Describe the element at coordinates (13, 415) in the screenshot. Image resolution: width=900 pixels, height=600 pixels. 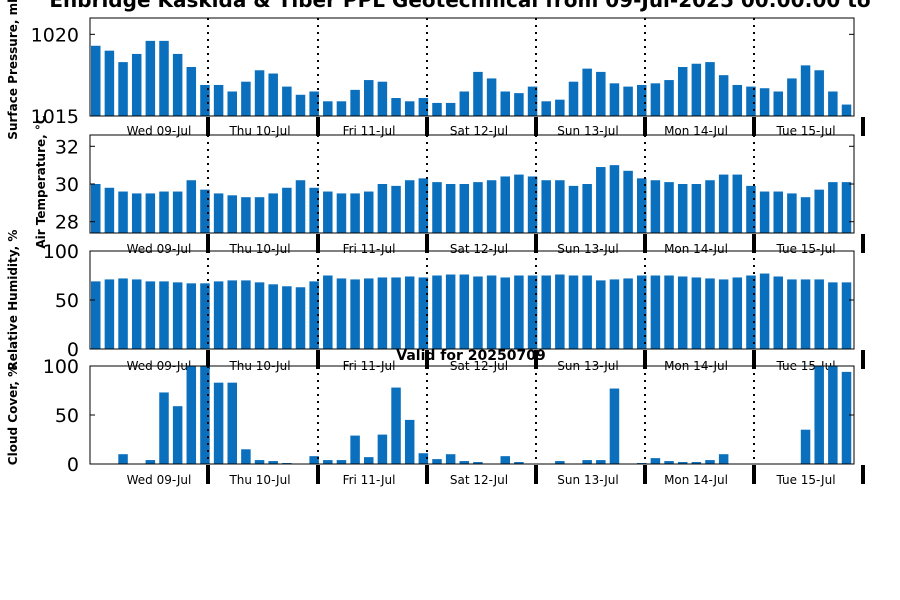
I see `ylabel-cloud-cover: Cloud Cover, %` at that location.